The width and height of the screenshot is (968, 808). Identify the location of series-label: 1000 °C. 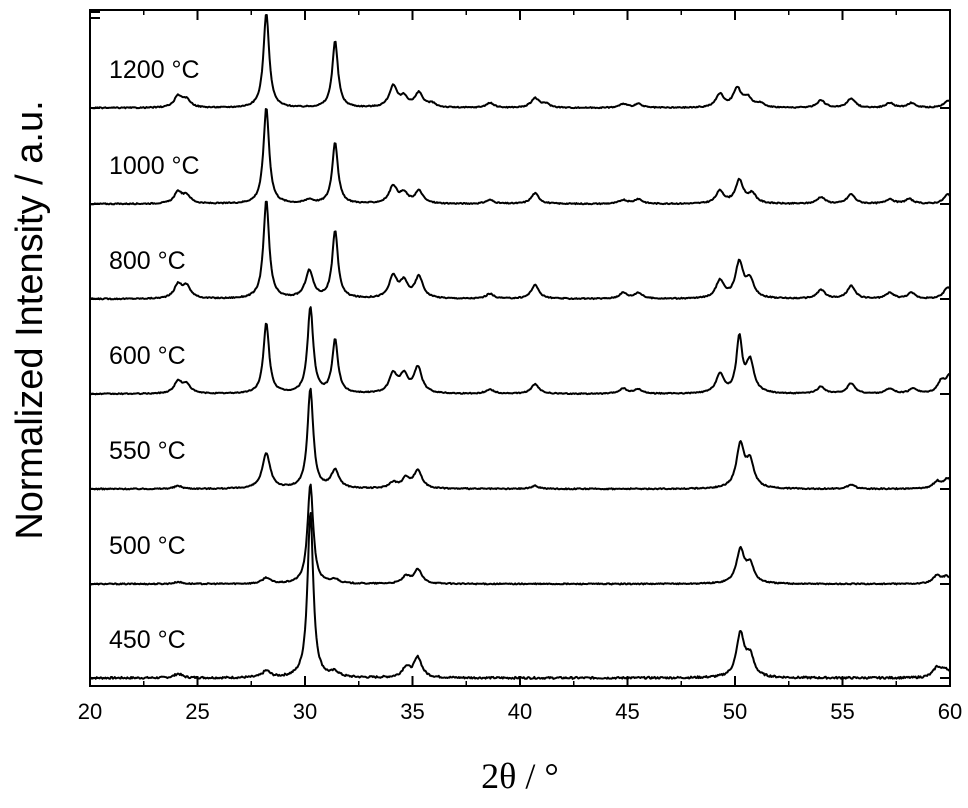
(154, 166).